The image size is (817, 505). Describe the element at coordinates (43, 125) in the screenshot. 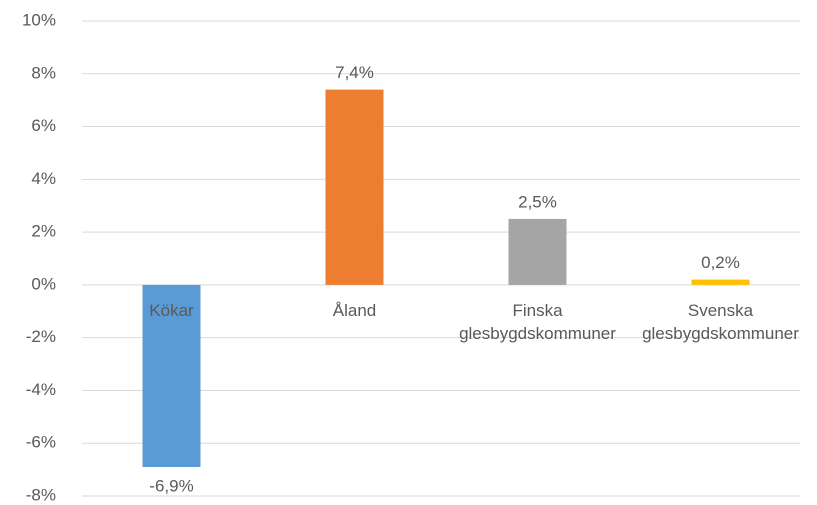

I see `y-tick-label: 6%` at that location.